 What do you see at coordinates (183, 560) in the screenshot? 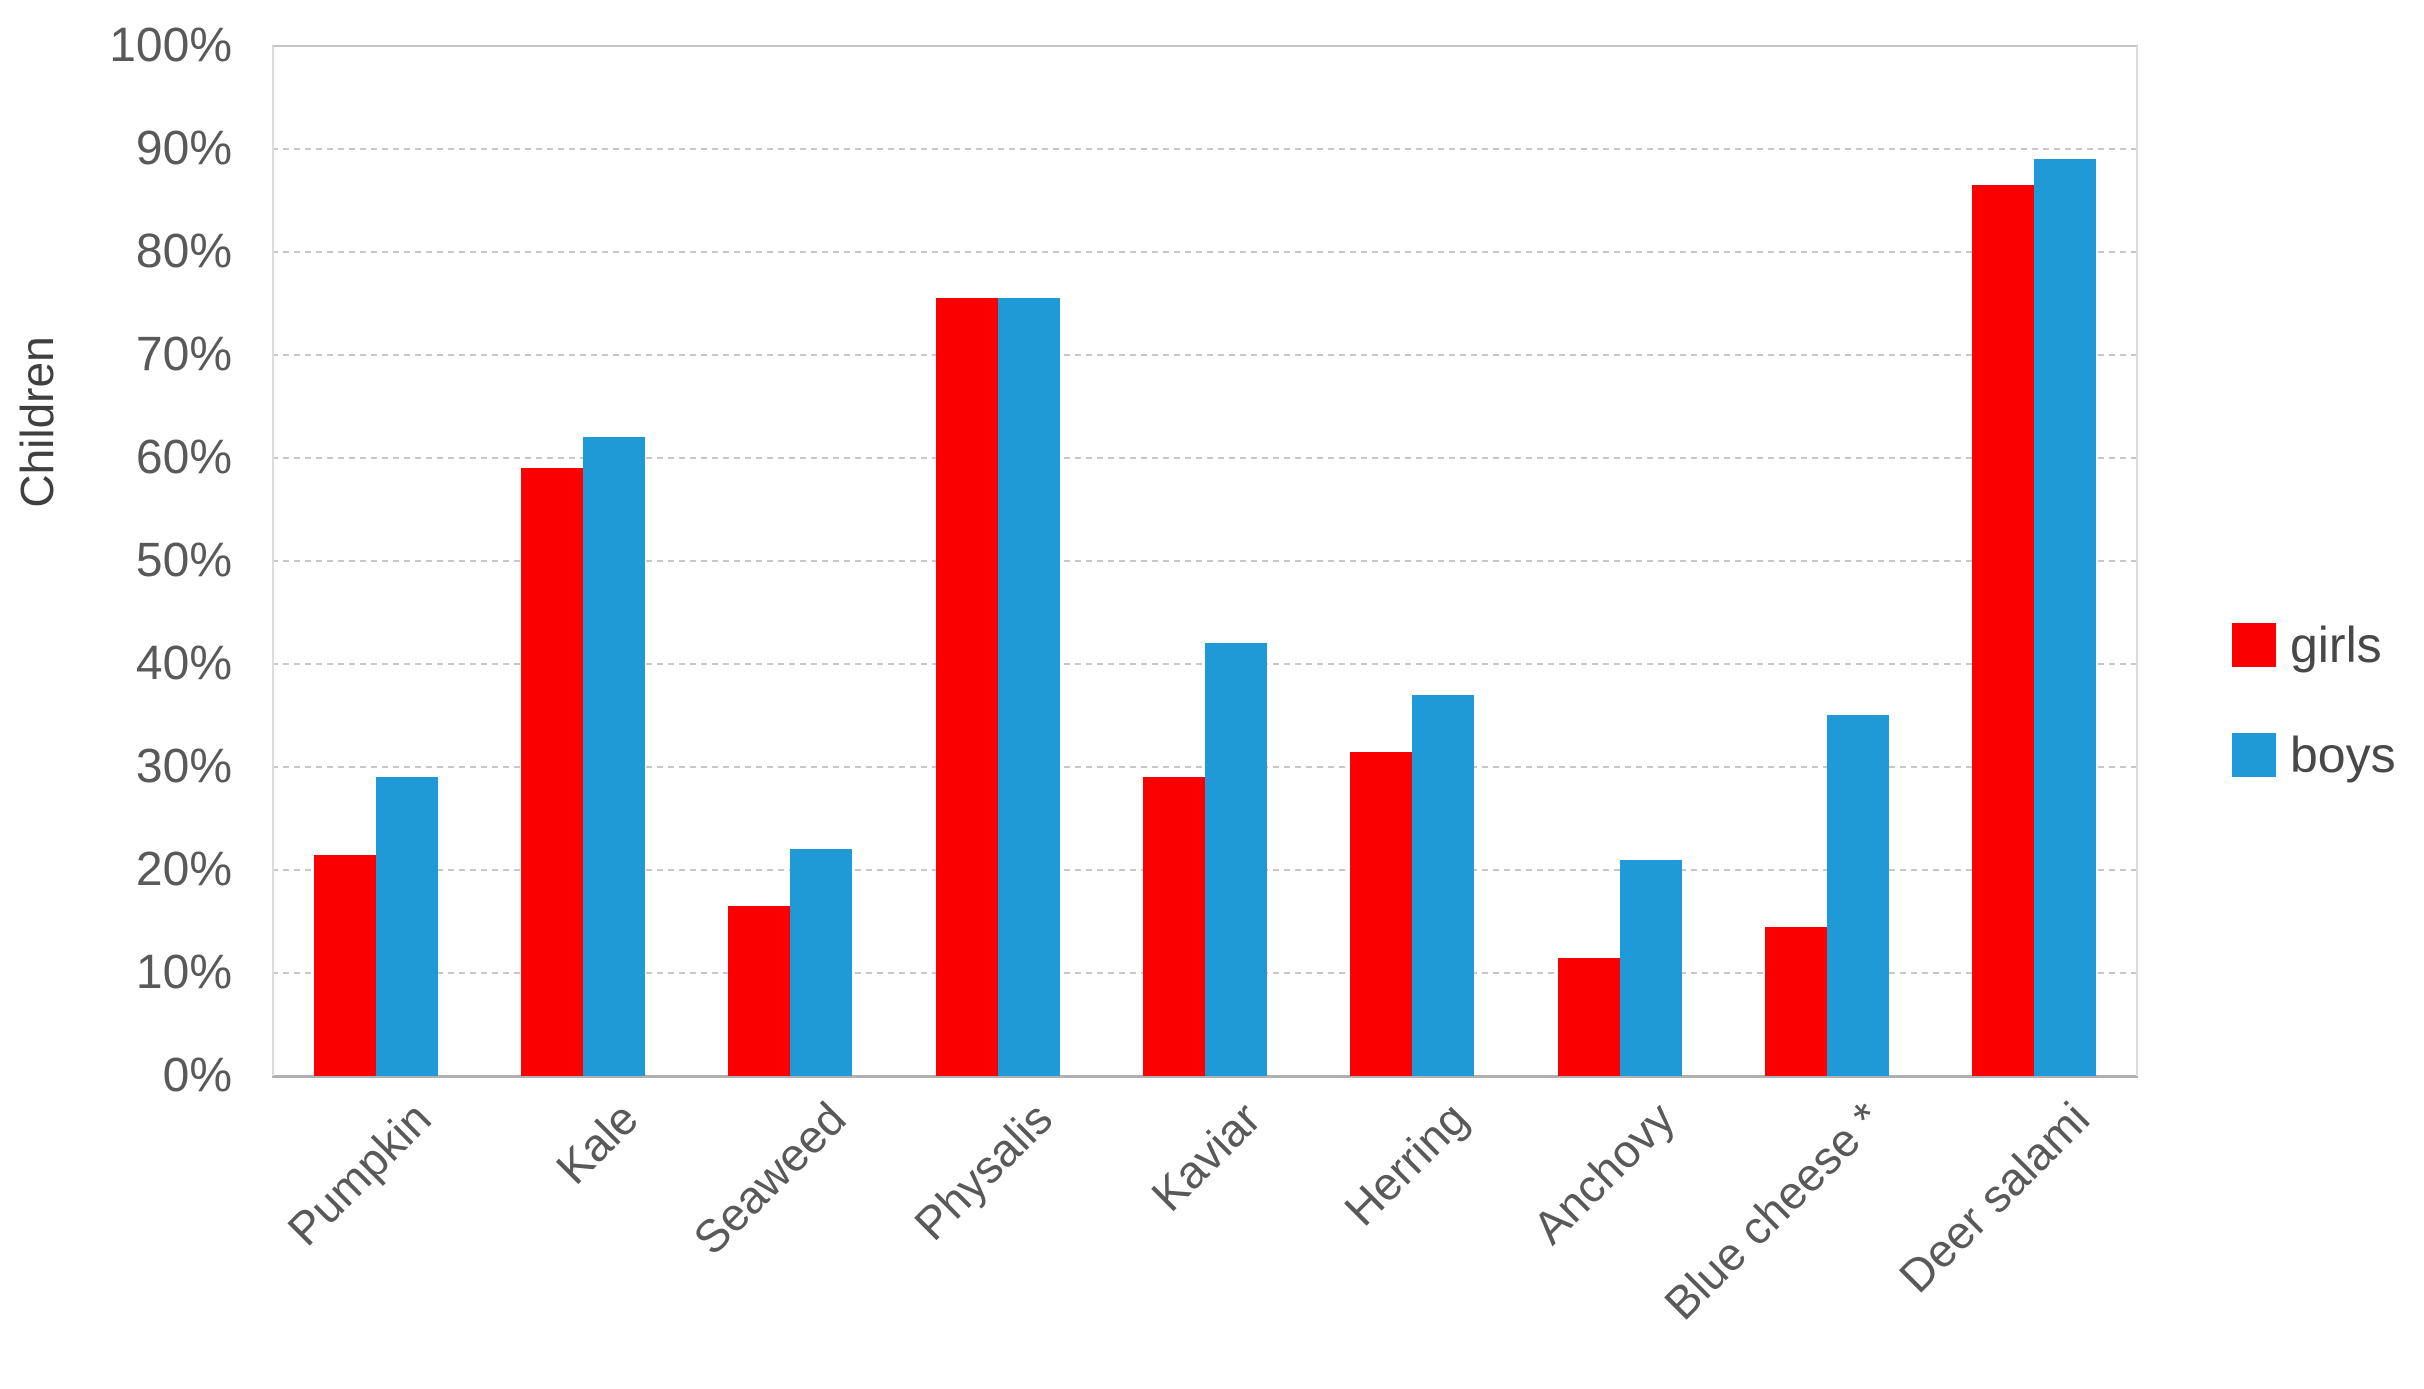
I see `y-axis-tick-label: 50%` at bounding box center [183, 560].